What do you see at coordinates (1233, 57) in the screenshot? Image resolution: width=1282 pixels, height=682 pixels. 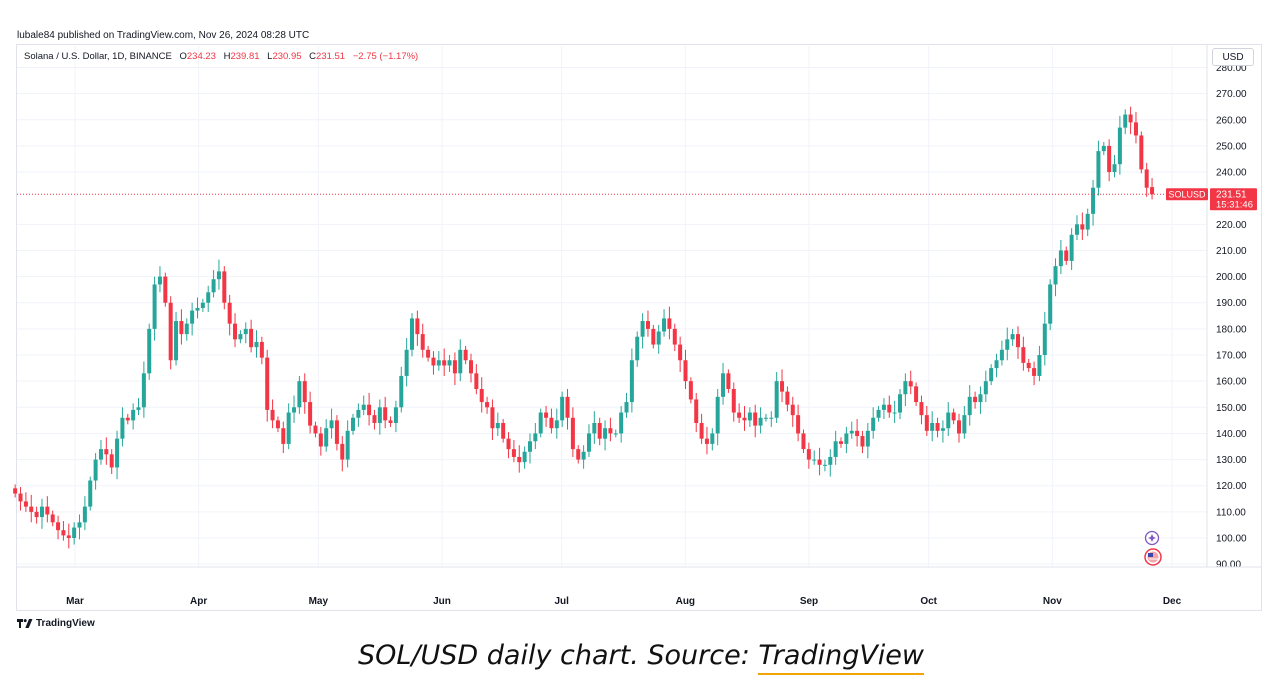 I see `currency-button: USD` at bounding box center [1233, 57].